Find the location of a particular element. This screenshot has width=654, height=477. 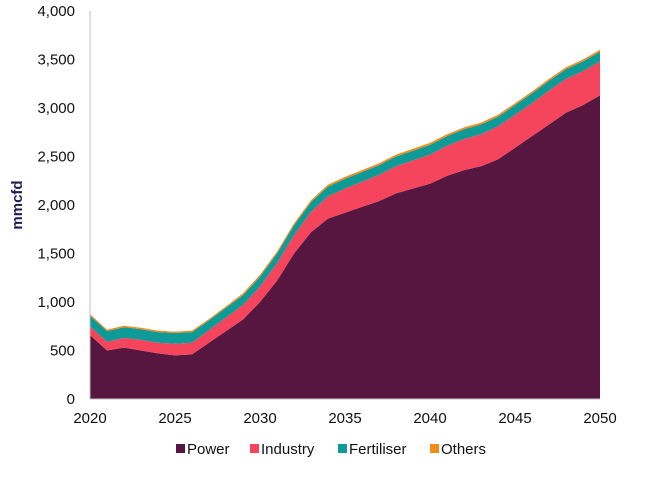

y-tick-label: 4,000 is located at coordinates (56, 11).